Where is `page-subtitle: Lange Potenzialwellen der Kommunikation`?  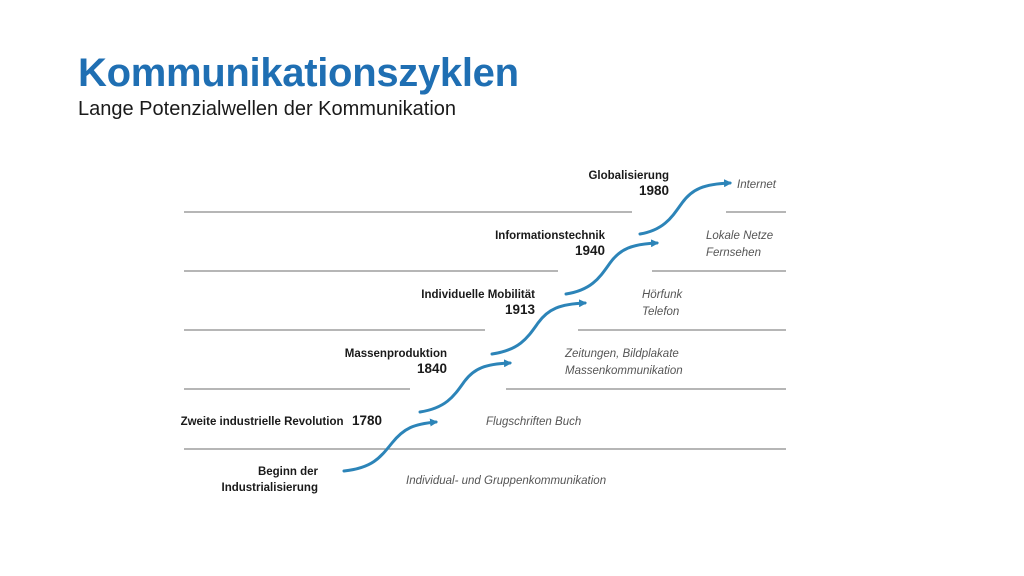 page-subtitle: Lange Potenzialwellen der Kommunikation is located at coordinates (267, 109).